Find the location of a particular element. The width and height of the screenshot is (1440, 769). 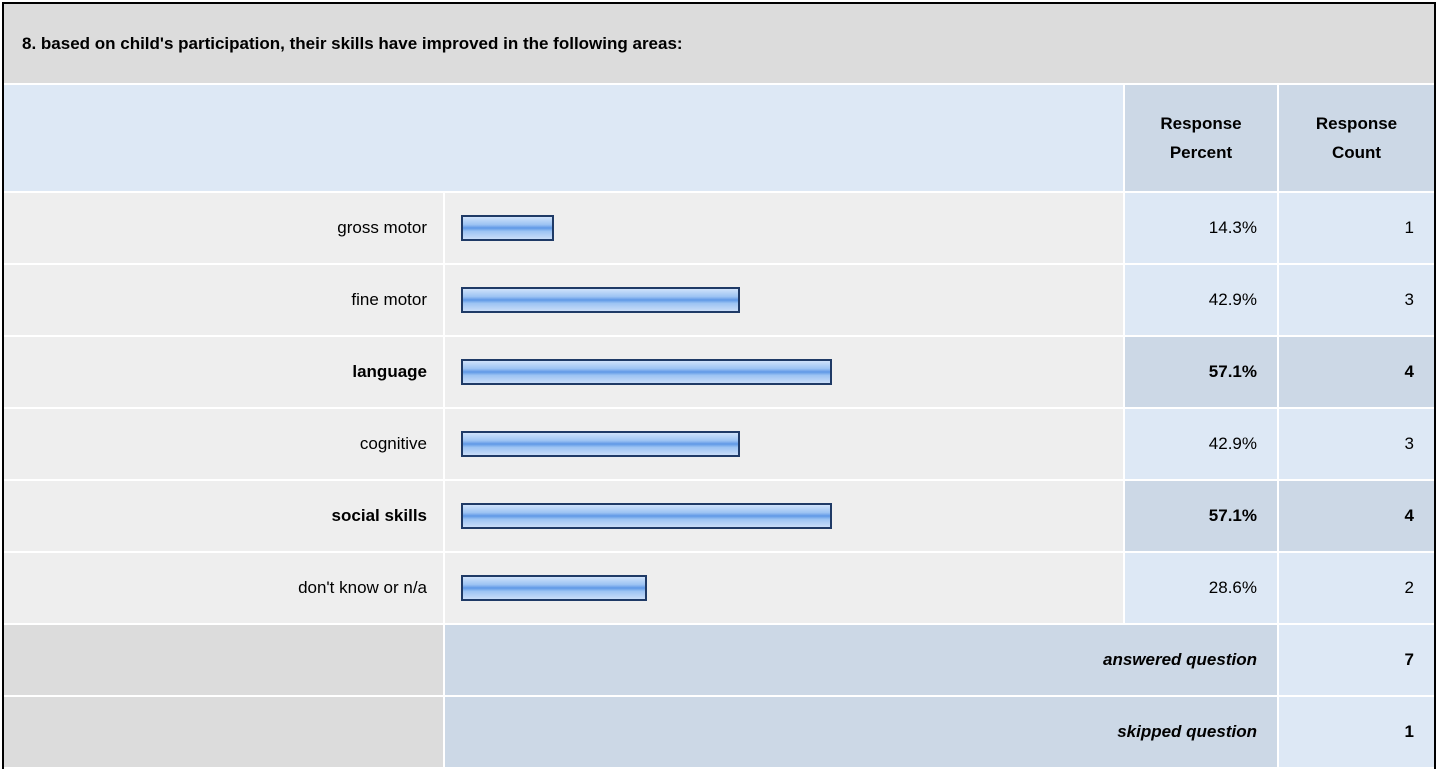

row-label: cognitive is located at coordinates (223, 444).